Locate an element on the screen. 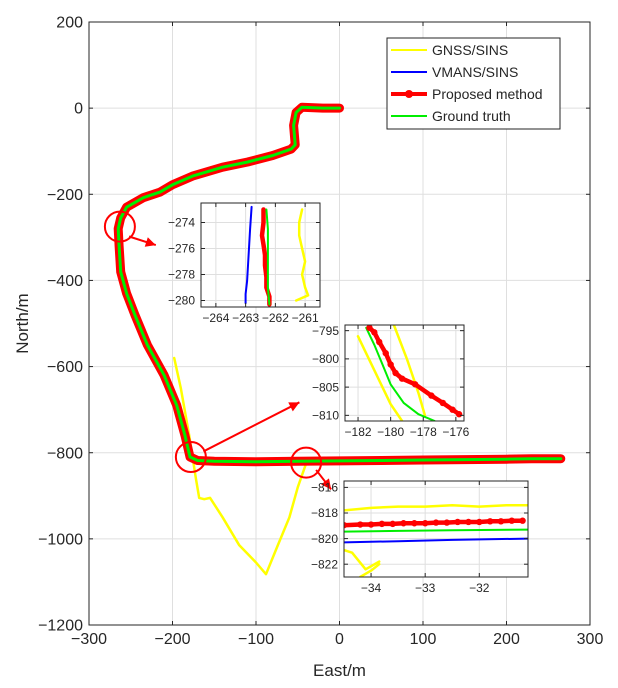  inset-1: −264 −263 −262 −261 −274 −276 −278 −280 is located at coordinates (244, 263).